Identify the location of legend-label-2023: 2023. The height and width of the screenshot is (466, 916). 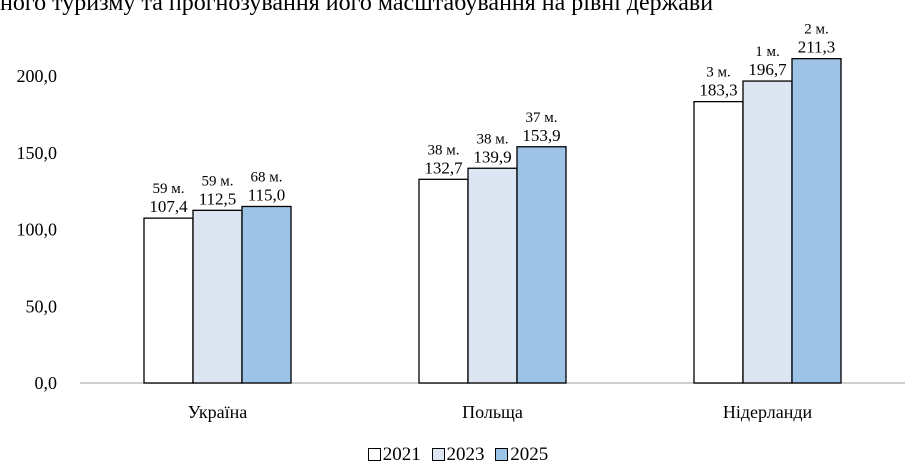
(465, 454).